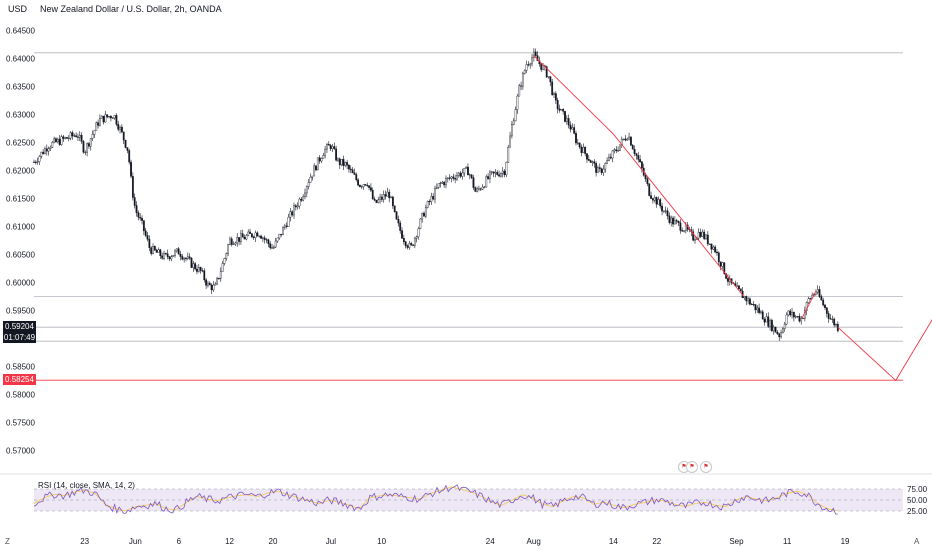 The height and width of the screenshot is (550, 932). Describe the element at coordinates (884, 350) in the screenshot. I see `projection-path-drawing` at that location.